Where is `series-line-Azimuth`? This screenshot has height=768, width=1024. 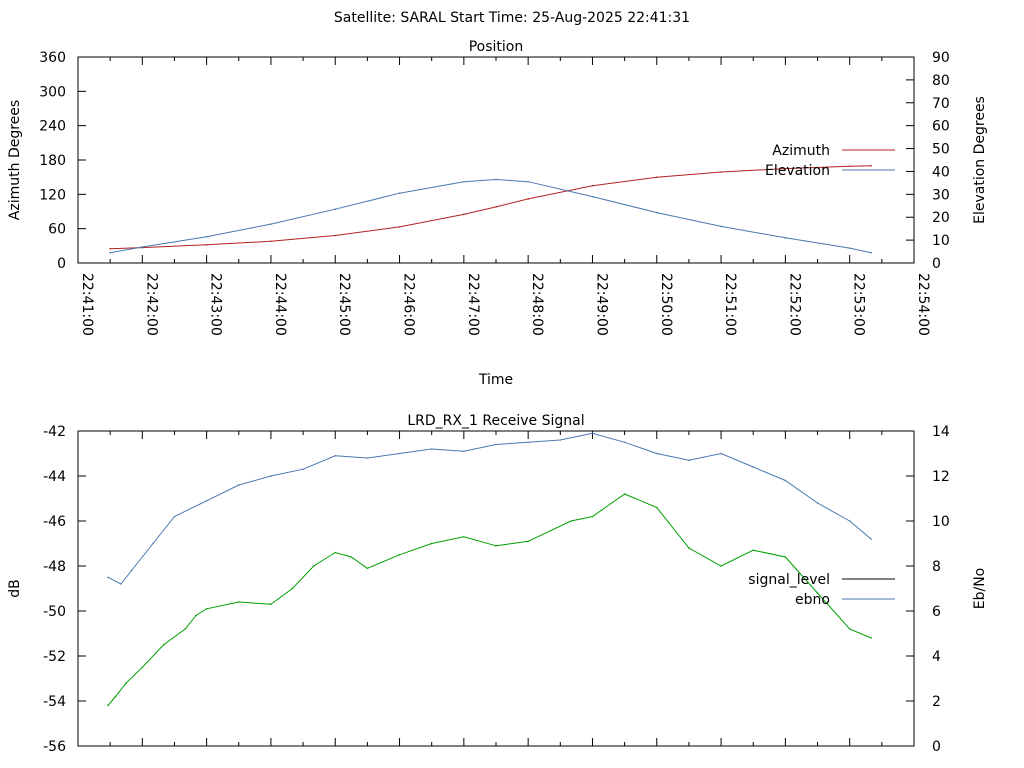 series-line-Azimuth is located at coordinates (491, 207).